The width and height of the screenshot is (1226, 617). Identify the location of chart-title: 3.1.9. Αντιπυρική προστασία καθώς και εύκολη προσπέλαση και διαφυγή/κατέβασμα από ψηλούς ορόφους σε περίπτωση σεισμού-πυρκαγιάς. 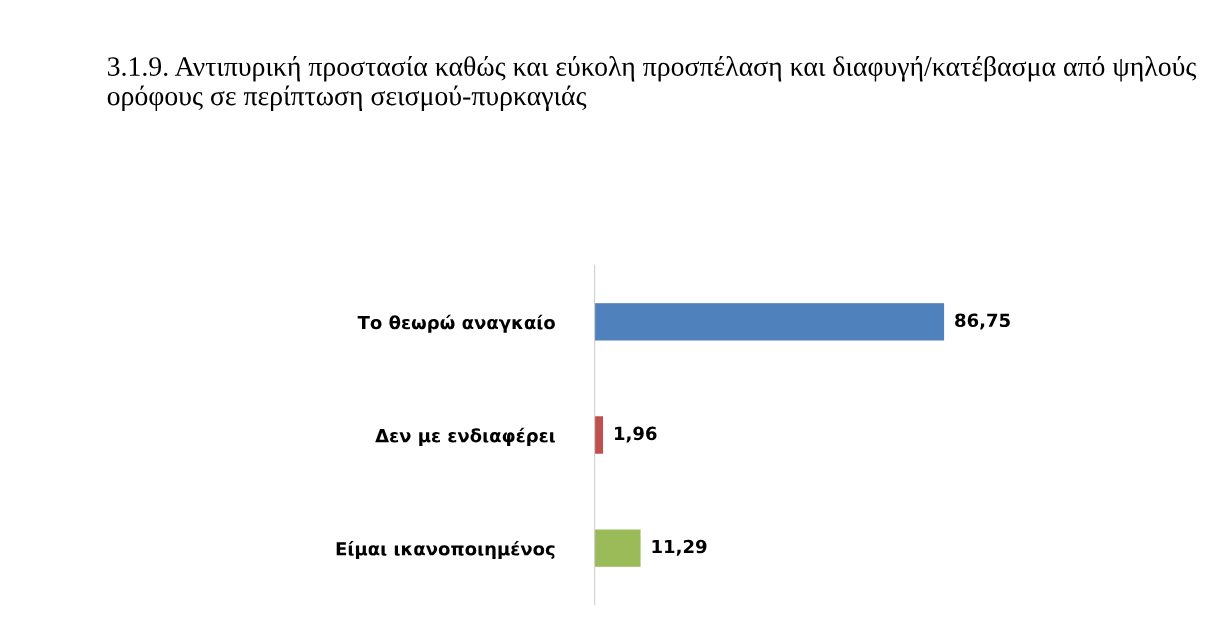
(652, 84).